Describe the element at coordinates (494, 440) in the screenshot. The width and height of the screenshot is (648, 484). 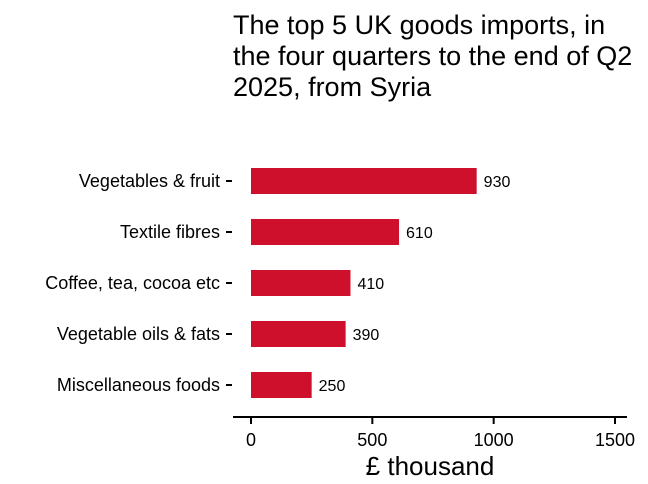
I see `x-tick-label: 1000` at that location.